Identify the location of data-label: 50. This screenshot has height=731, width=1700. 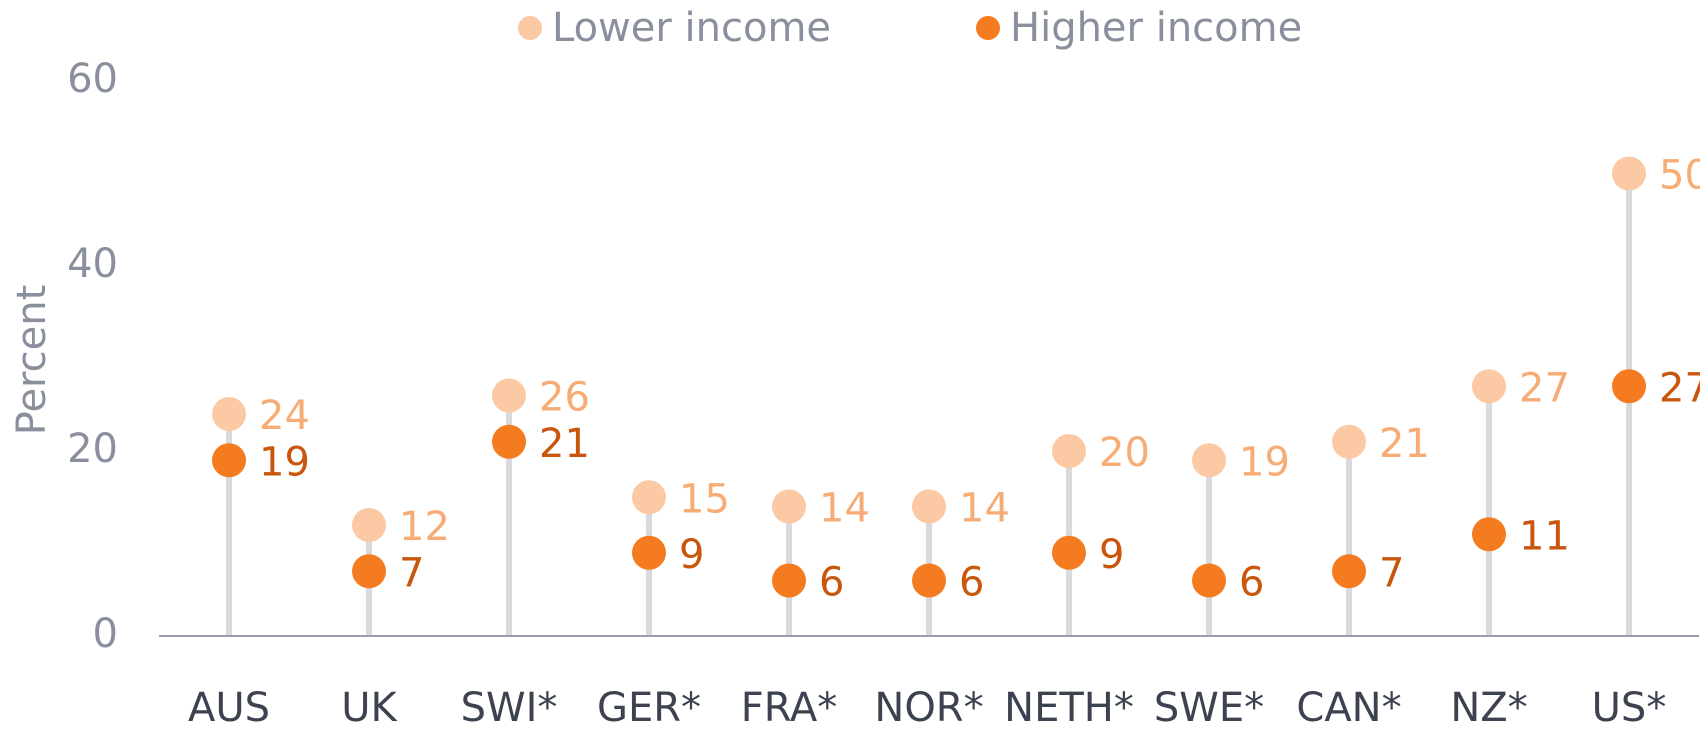
(1679, 176).